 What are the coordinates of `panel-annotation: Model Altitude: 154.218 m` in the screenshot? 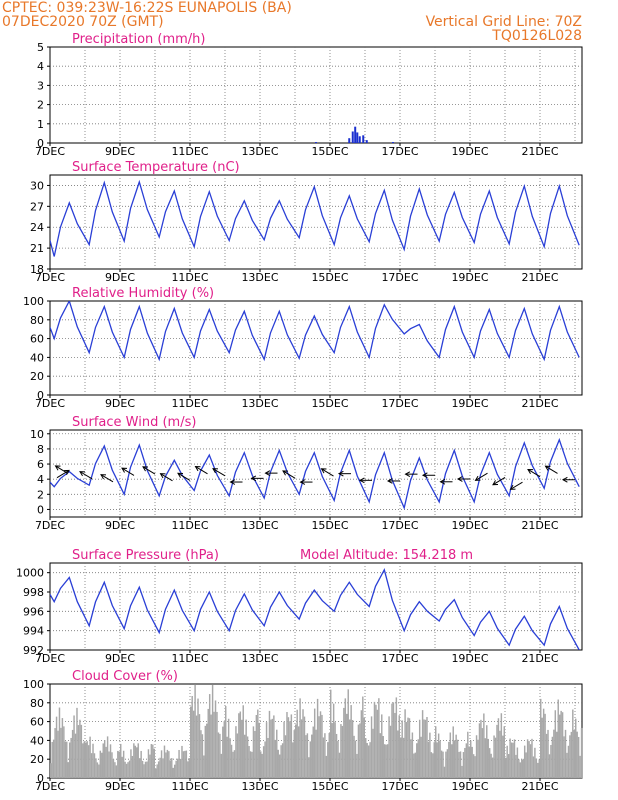 It's located at (386, 555).